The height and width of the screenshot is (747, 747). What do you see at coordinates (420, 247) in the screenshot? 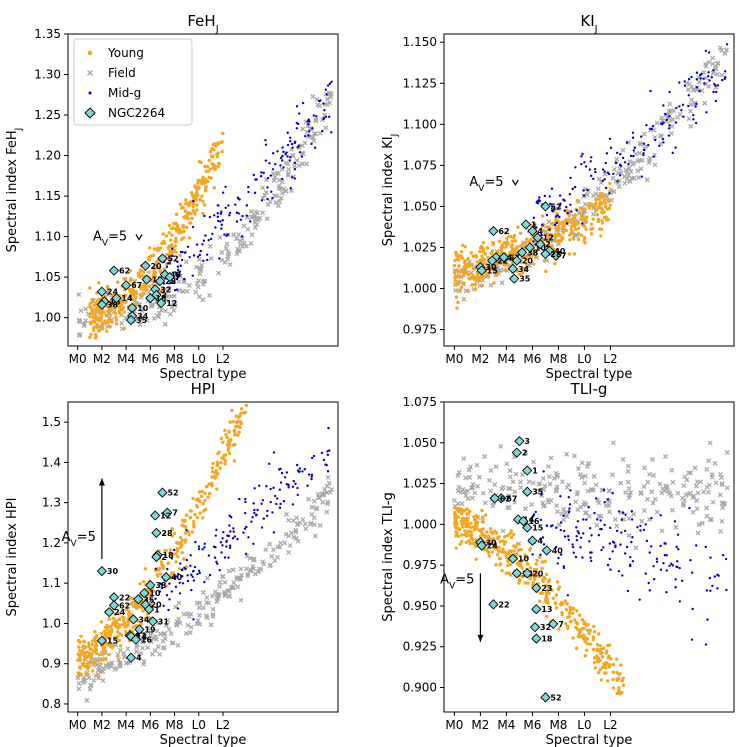
I see `y-tick-label: 1.025` at bounding box center [420, 247].